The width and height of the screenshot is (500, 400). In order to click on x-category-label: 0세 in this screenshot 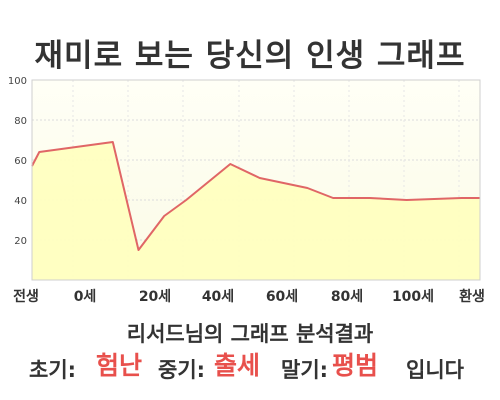, I will do `click(85, 297)`.